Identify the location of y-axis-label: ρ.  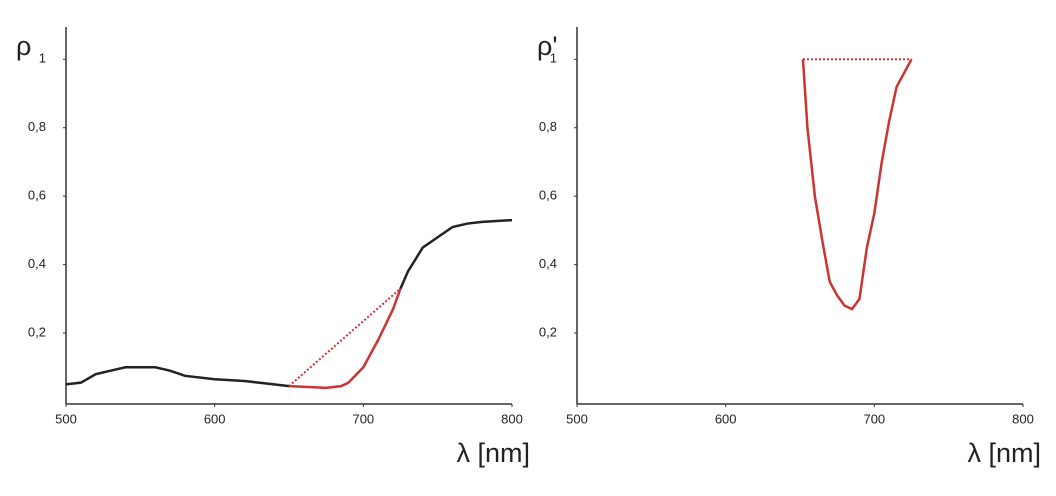
(23, 46).